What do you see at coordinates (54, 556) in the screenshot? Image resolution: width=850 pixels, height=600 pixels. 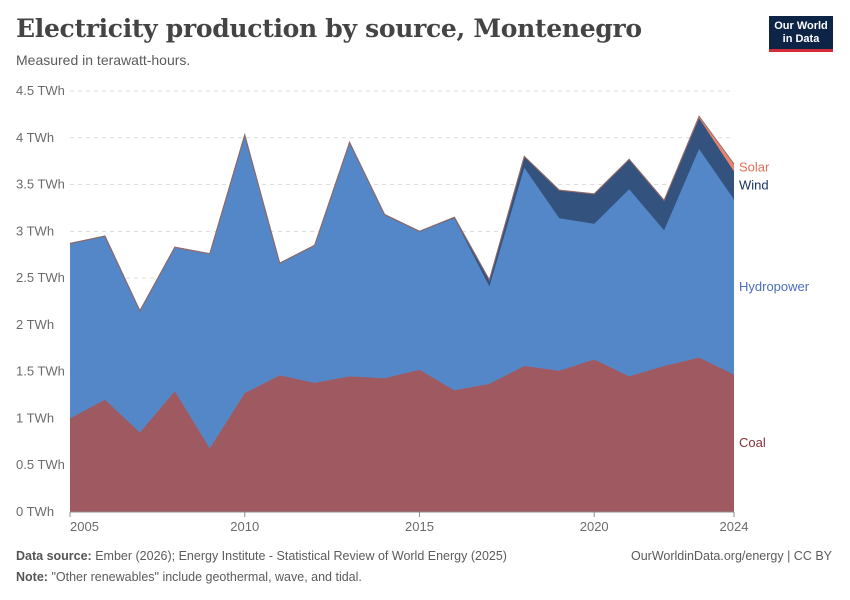 I see `data-source-label: Data source:` at bounding box center [54, 556].